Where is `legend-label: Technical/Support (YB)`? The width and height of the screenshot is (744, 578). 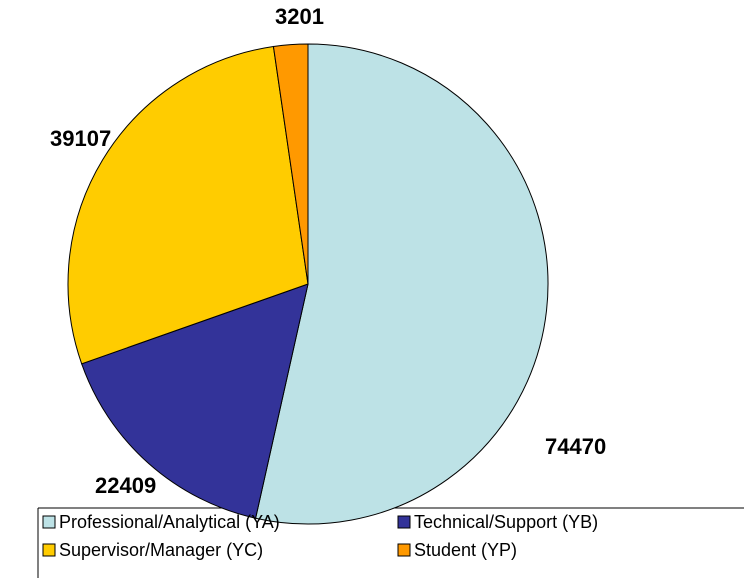 legend-label: Technical/Support (YB) is located at coordinates (506, 522).